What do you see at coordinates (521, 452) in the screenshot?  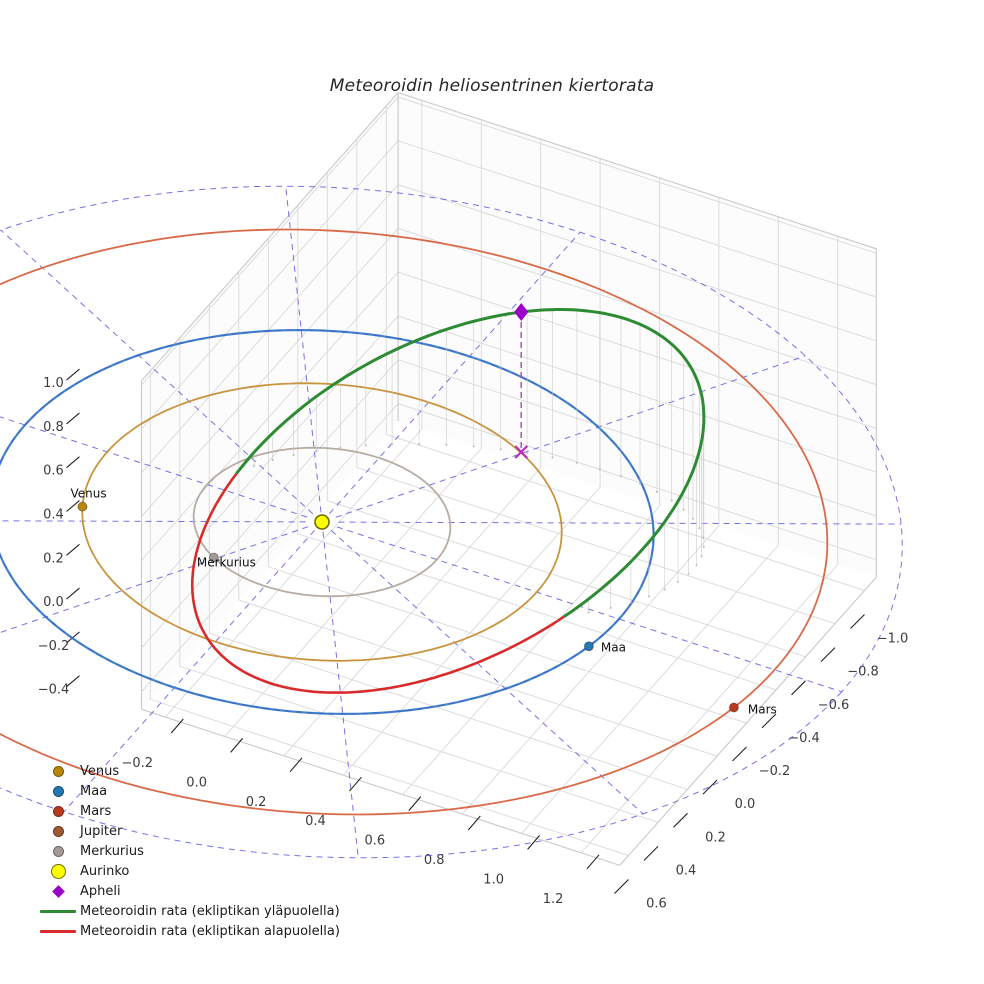 I see `aphelion-projection-x-marker` at bounding box center [521, 452].